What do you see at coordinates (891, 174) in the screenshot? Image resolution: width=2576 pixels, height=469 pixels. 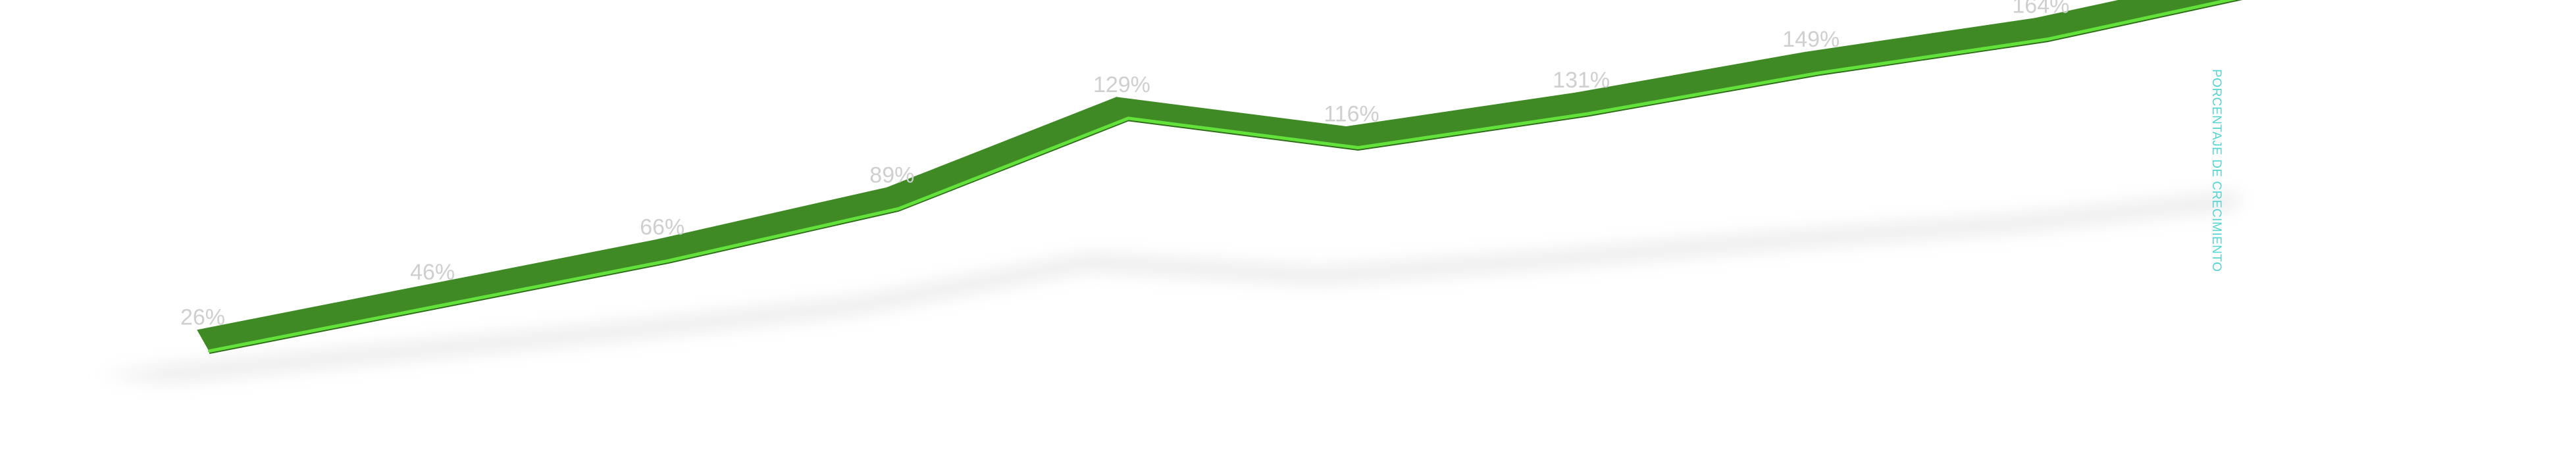 I see `data-label: 89%` at bounding box center [891, 174].